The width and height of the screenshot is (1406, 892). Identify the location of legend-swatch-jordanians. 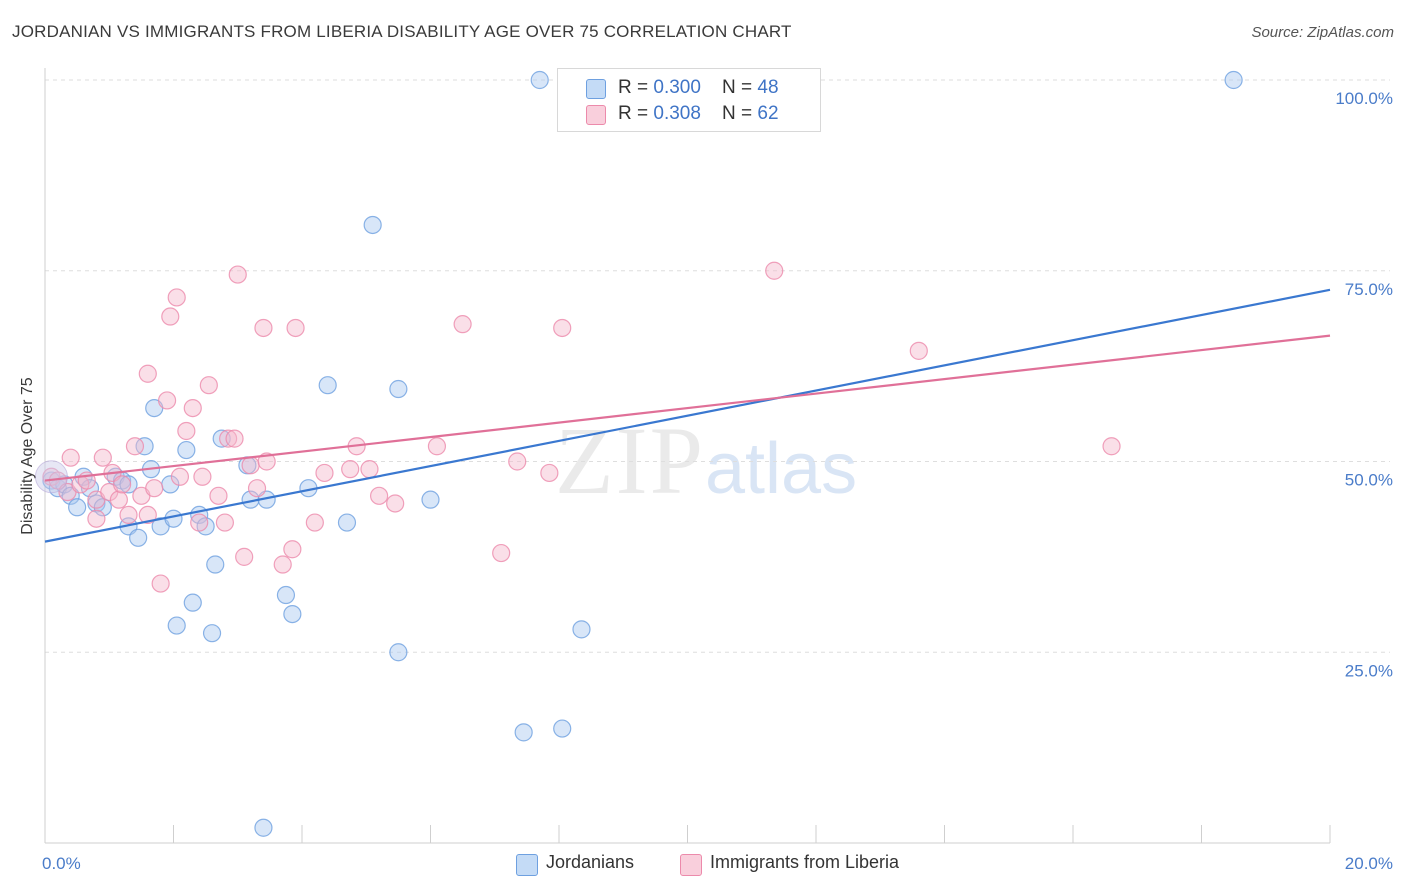
(596, 89).